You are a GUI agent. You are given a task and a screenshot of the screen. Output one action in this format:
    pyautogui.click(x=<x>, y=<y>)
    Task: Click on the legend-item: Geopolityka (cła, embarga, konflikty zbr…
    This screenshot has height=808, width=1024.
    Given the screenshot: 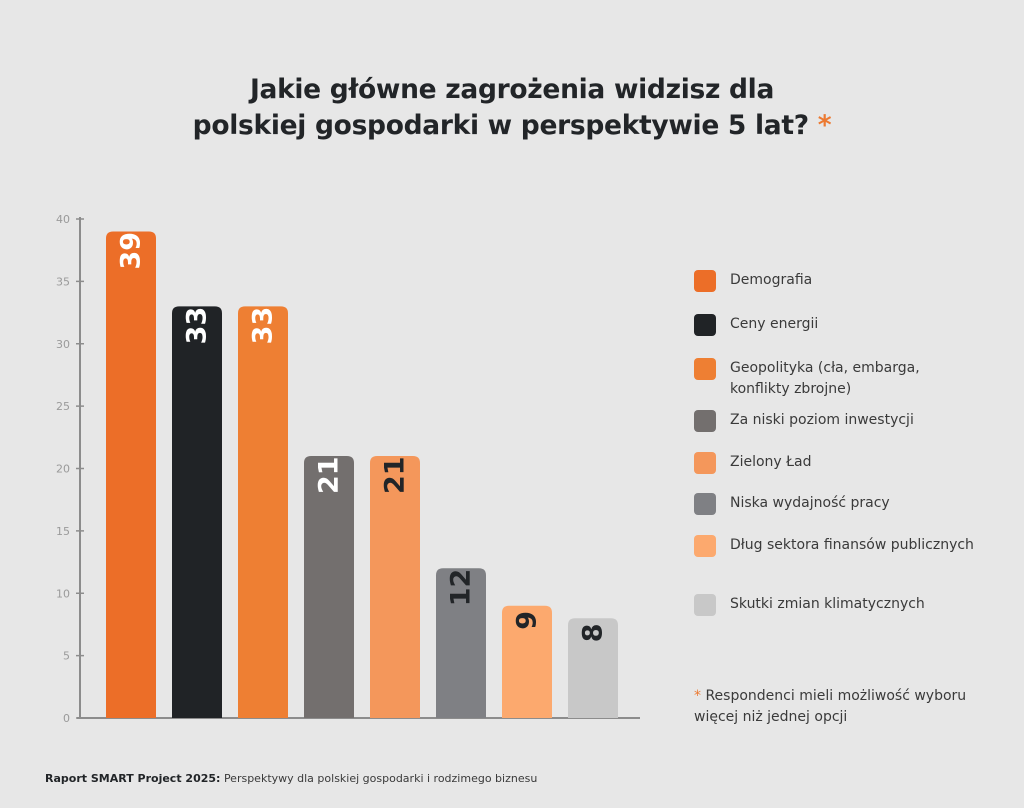 What is the action you would take?
    pyautogui.click(x=837, y=379)
    